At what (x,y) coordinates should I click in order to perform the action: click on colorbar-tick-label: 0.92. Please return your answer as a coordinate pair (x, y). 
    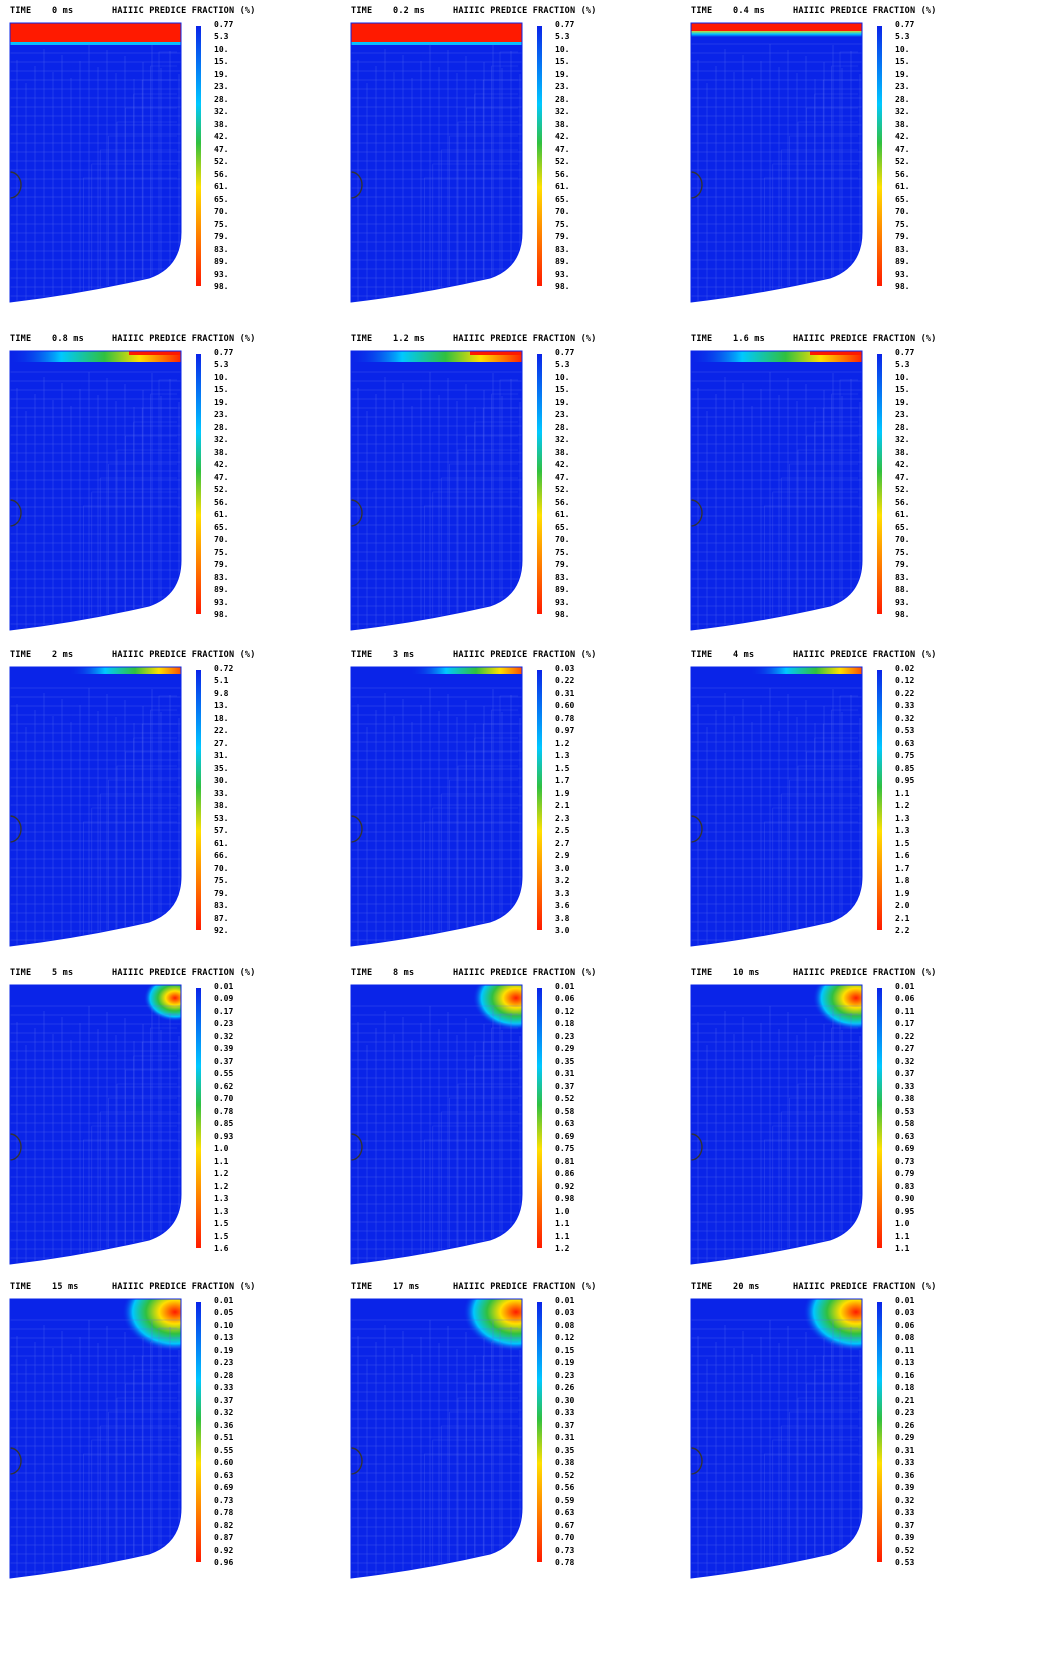
    Looking at the image, I should click on (565, 1186).